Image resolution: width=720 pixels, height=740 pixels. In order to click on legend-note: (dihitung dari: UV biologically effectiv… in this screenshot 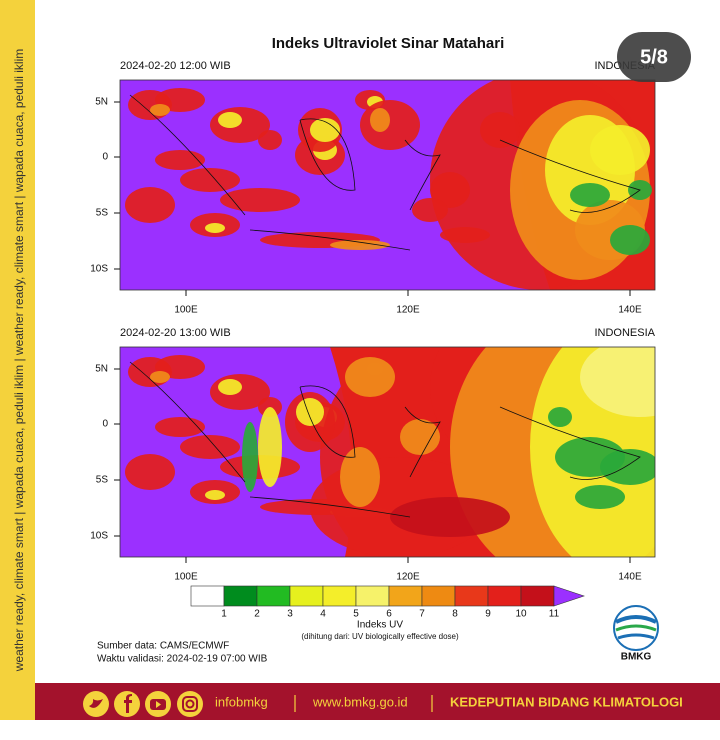, I will do `click(380, 636)`.